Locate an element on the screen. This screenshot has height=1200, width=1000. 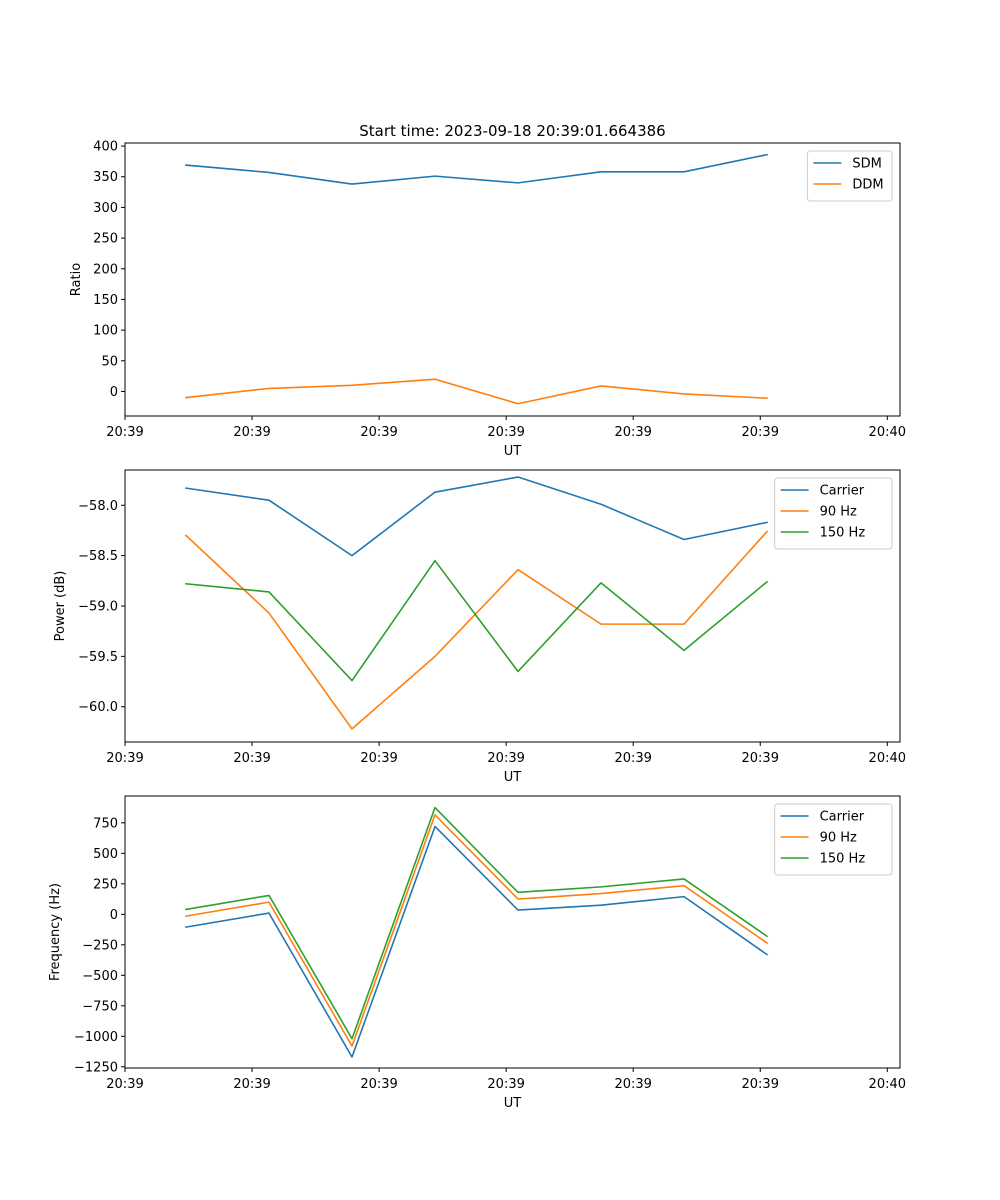
y-tick-label: −1000 is located at coordinates (96, 1037).